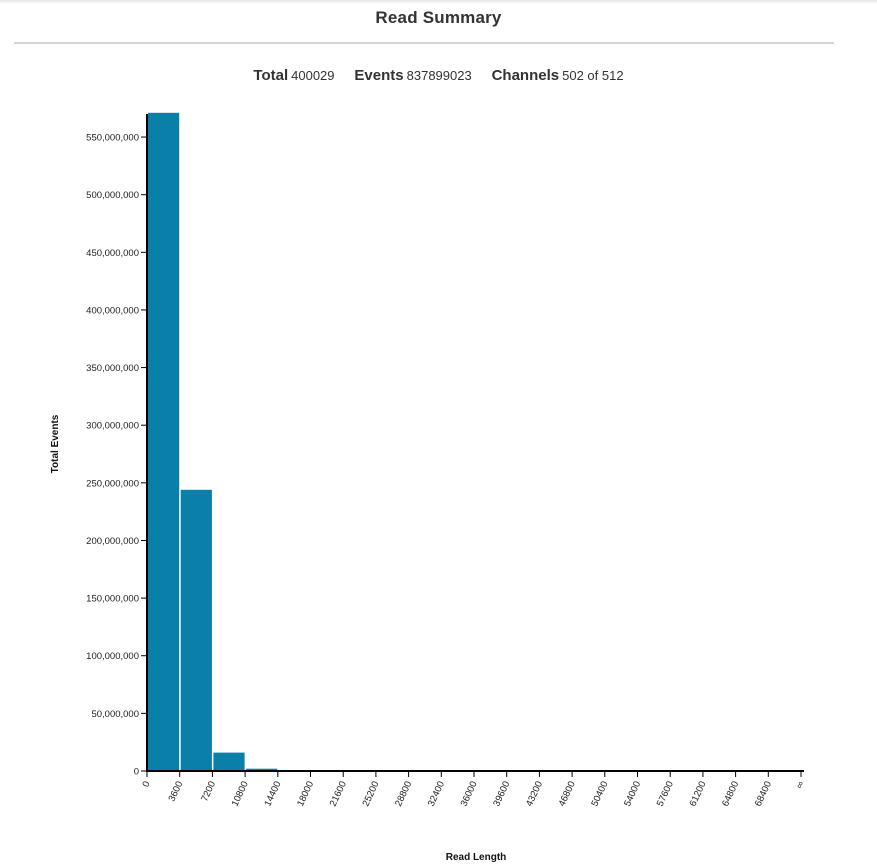  What do you see at coordinates (370, 794) in the screenshot?
I see `x-tick-label: 25200` at bounding box center [370, 794].